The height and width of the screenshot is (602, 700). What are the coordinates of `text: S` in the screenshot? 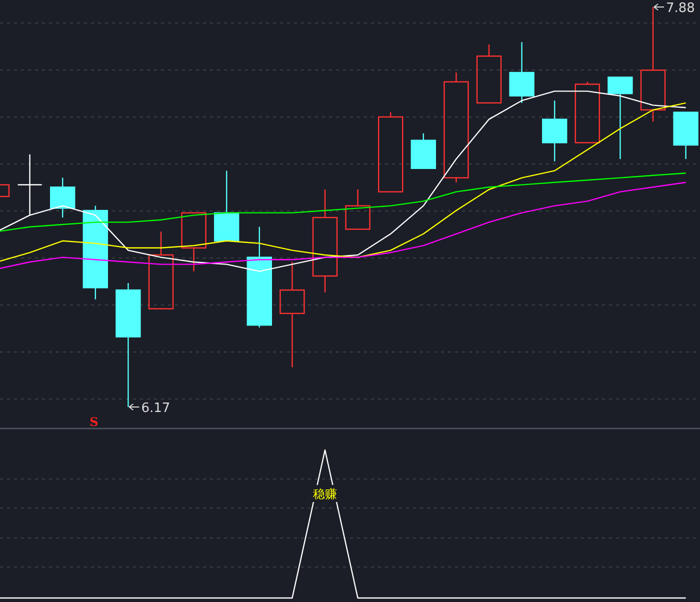 It's located at (94, 422).